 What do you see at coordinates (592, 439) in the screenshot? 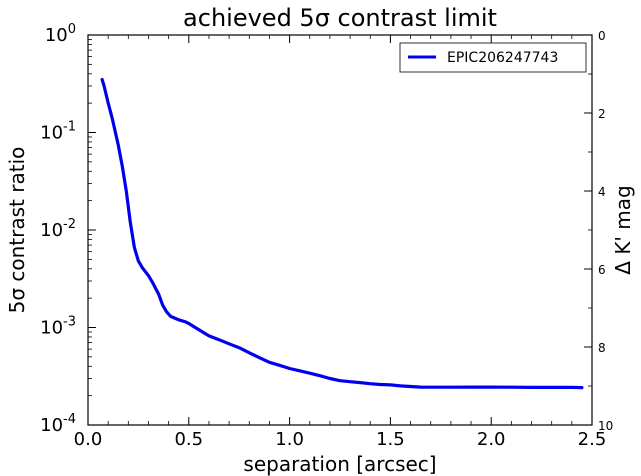
I see `x-tick-label: 2.5` at bounding box center [592, 439].